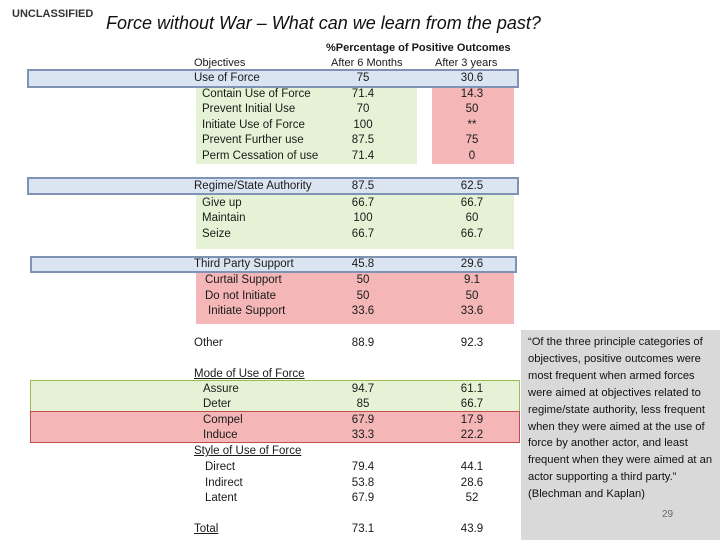 The image size is (720, 540). What do you see at coordinates (363, 203) in the screenshot?
I see `value-6-months: 66.7` at bounding box center [363, 203].